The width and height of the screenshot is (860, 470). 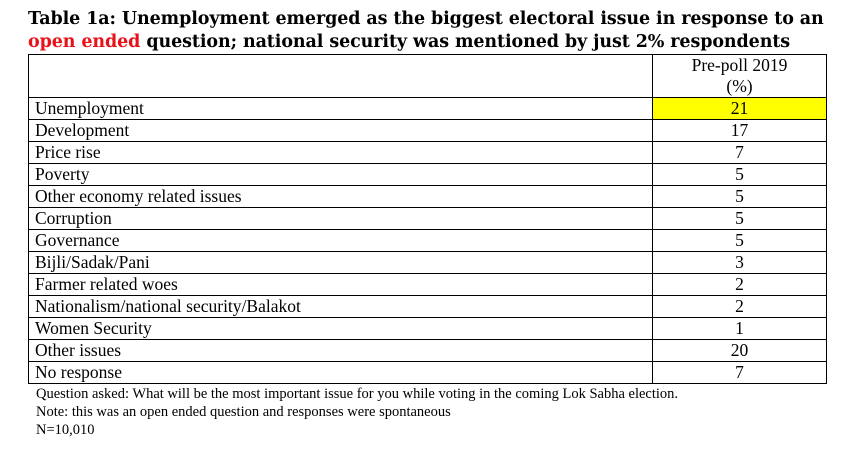 I want to click on table-row: Governance 5, so click(x=427, y=240).